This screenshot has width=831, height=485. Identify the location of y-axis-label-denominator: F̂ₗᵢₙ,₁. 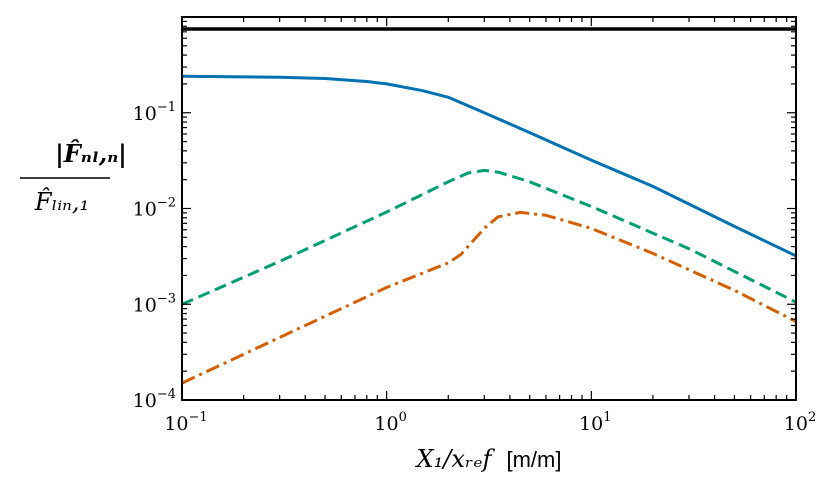
(61, 202).